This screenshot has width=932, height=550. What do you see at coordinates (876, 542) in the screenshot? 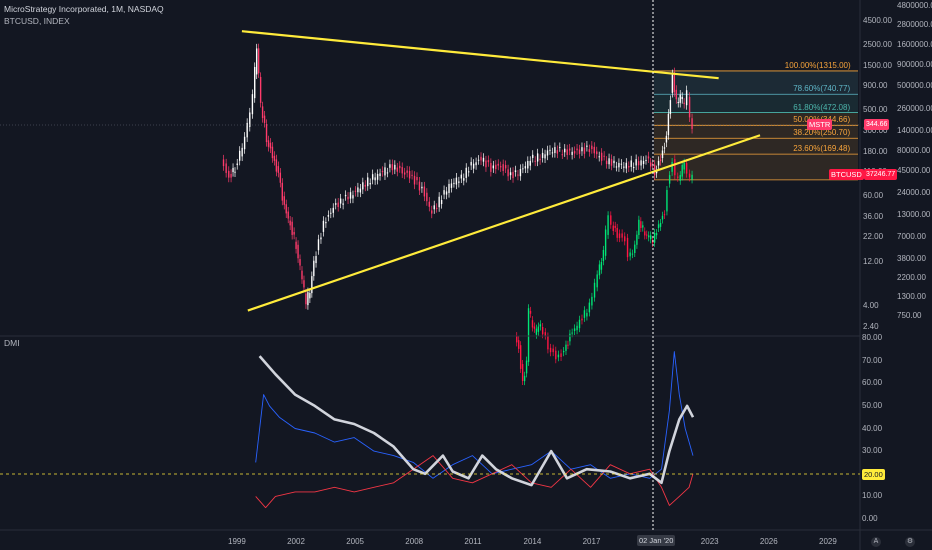
I see `auto-scale-icon: A` at bounding box center [876, 542].